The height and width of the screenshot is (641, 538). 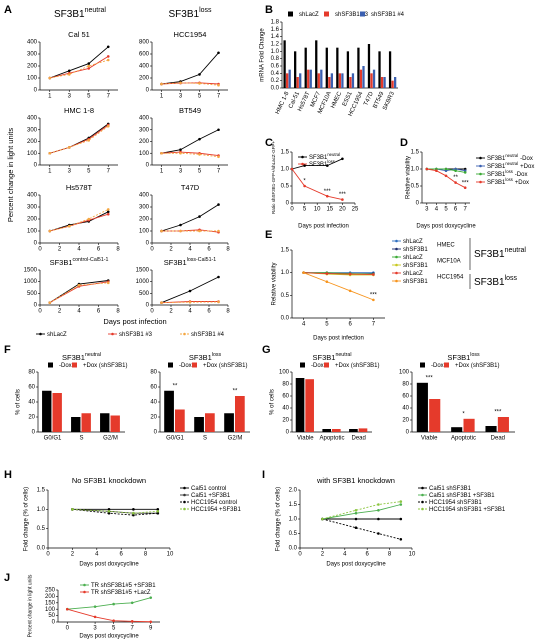 I want to click on y-tick-label: 150, so click(x=50, y=603).